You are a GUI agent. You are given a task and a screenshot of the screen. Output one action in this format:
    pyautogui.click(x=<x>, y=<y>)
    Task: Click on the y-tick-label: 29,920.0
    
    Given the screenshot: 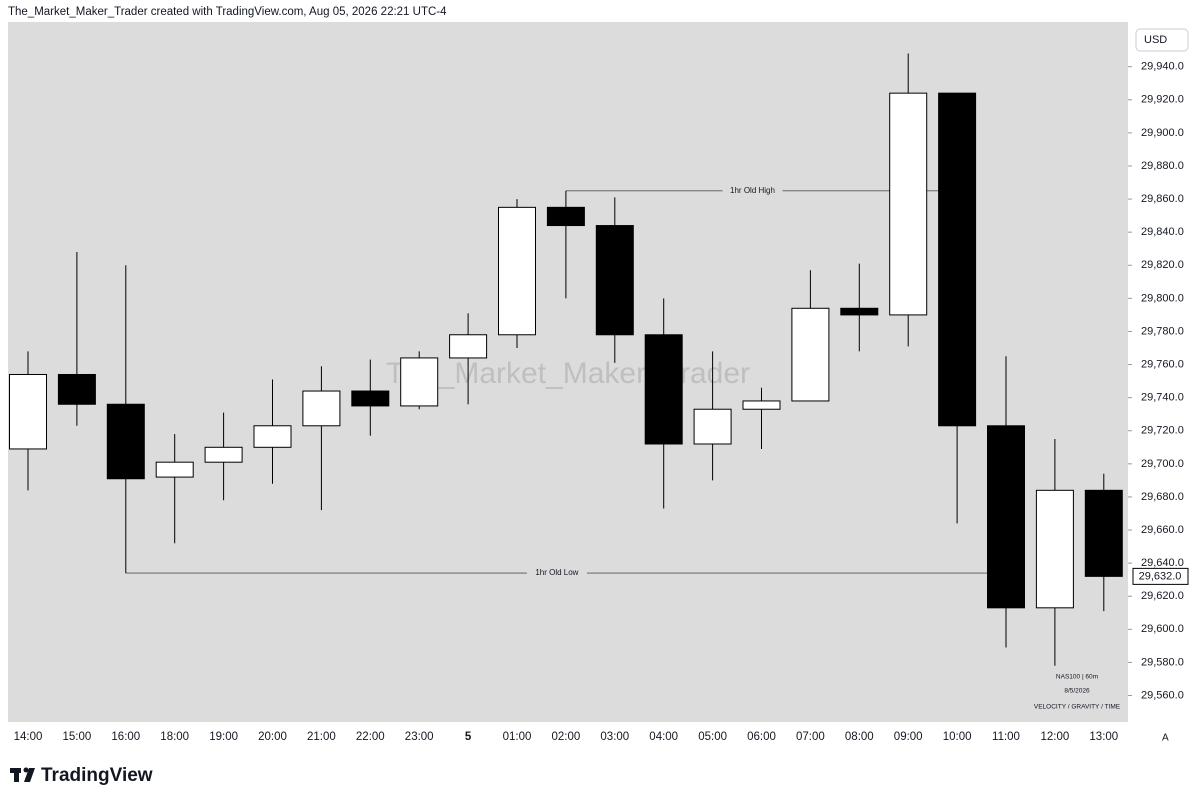 What is the action you would take?
    pyautogui.click(x=1162, y=100)
    